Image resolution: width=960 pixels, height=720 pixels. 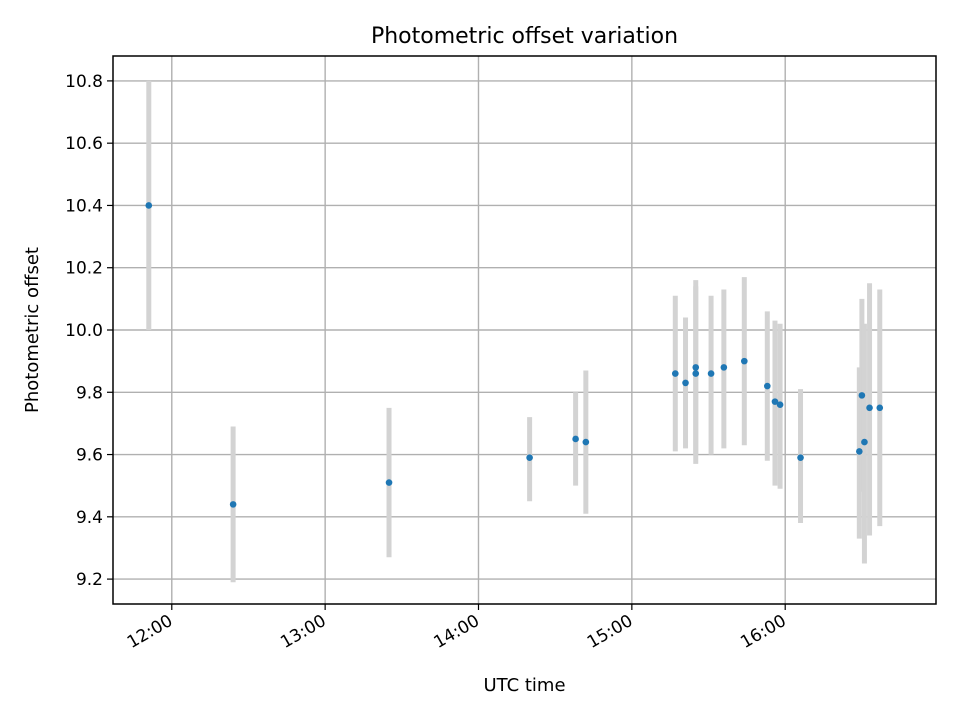 What do you see at coordinates (84, 82) in the screenshot?
I see `y-tick-label: 10.8` at bounding box center [84, 82].